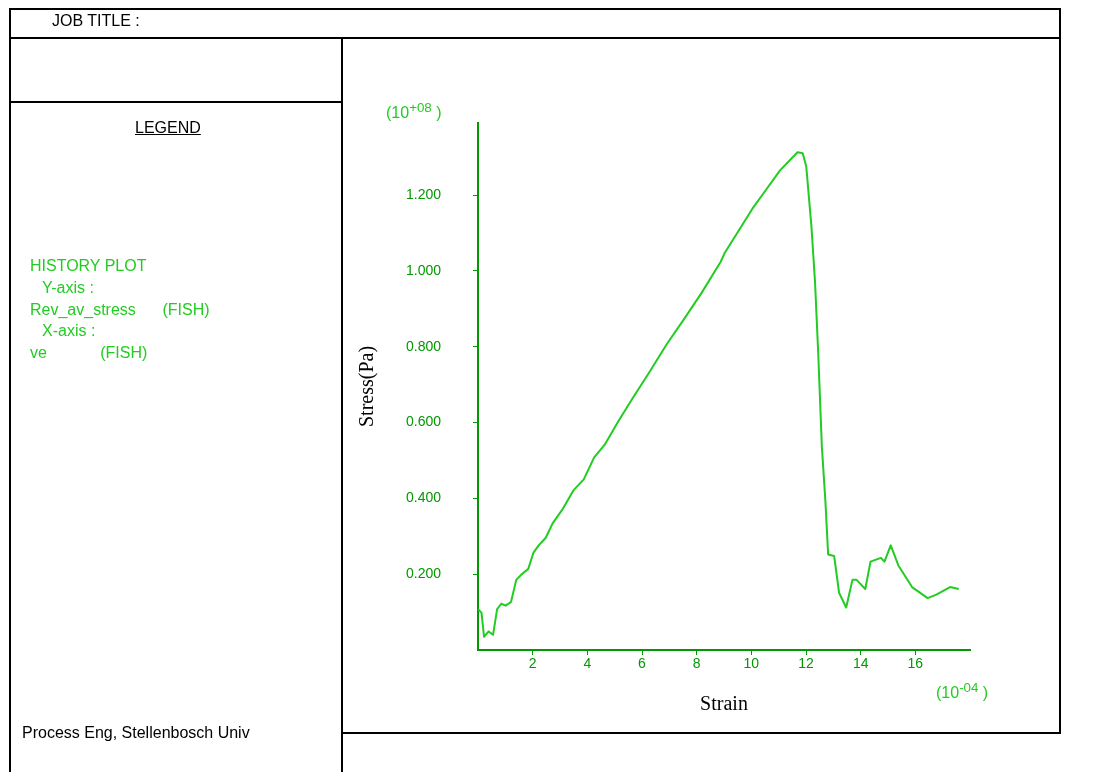 The image size is (1117, 772). What do you see at coordinates (96, 21) in the screenshot?
I see `text: JOB TITLE :` at bounding box center [96, 21].